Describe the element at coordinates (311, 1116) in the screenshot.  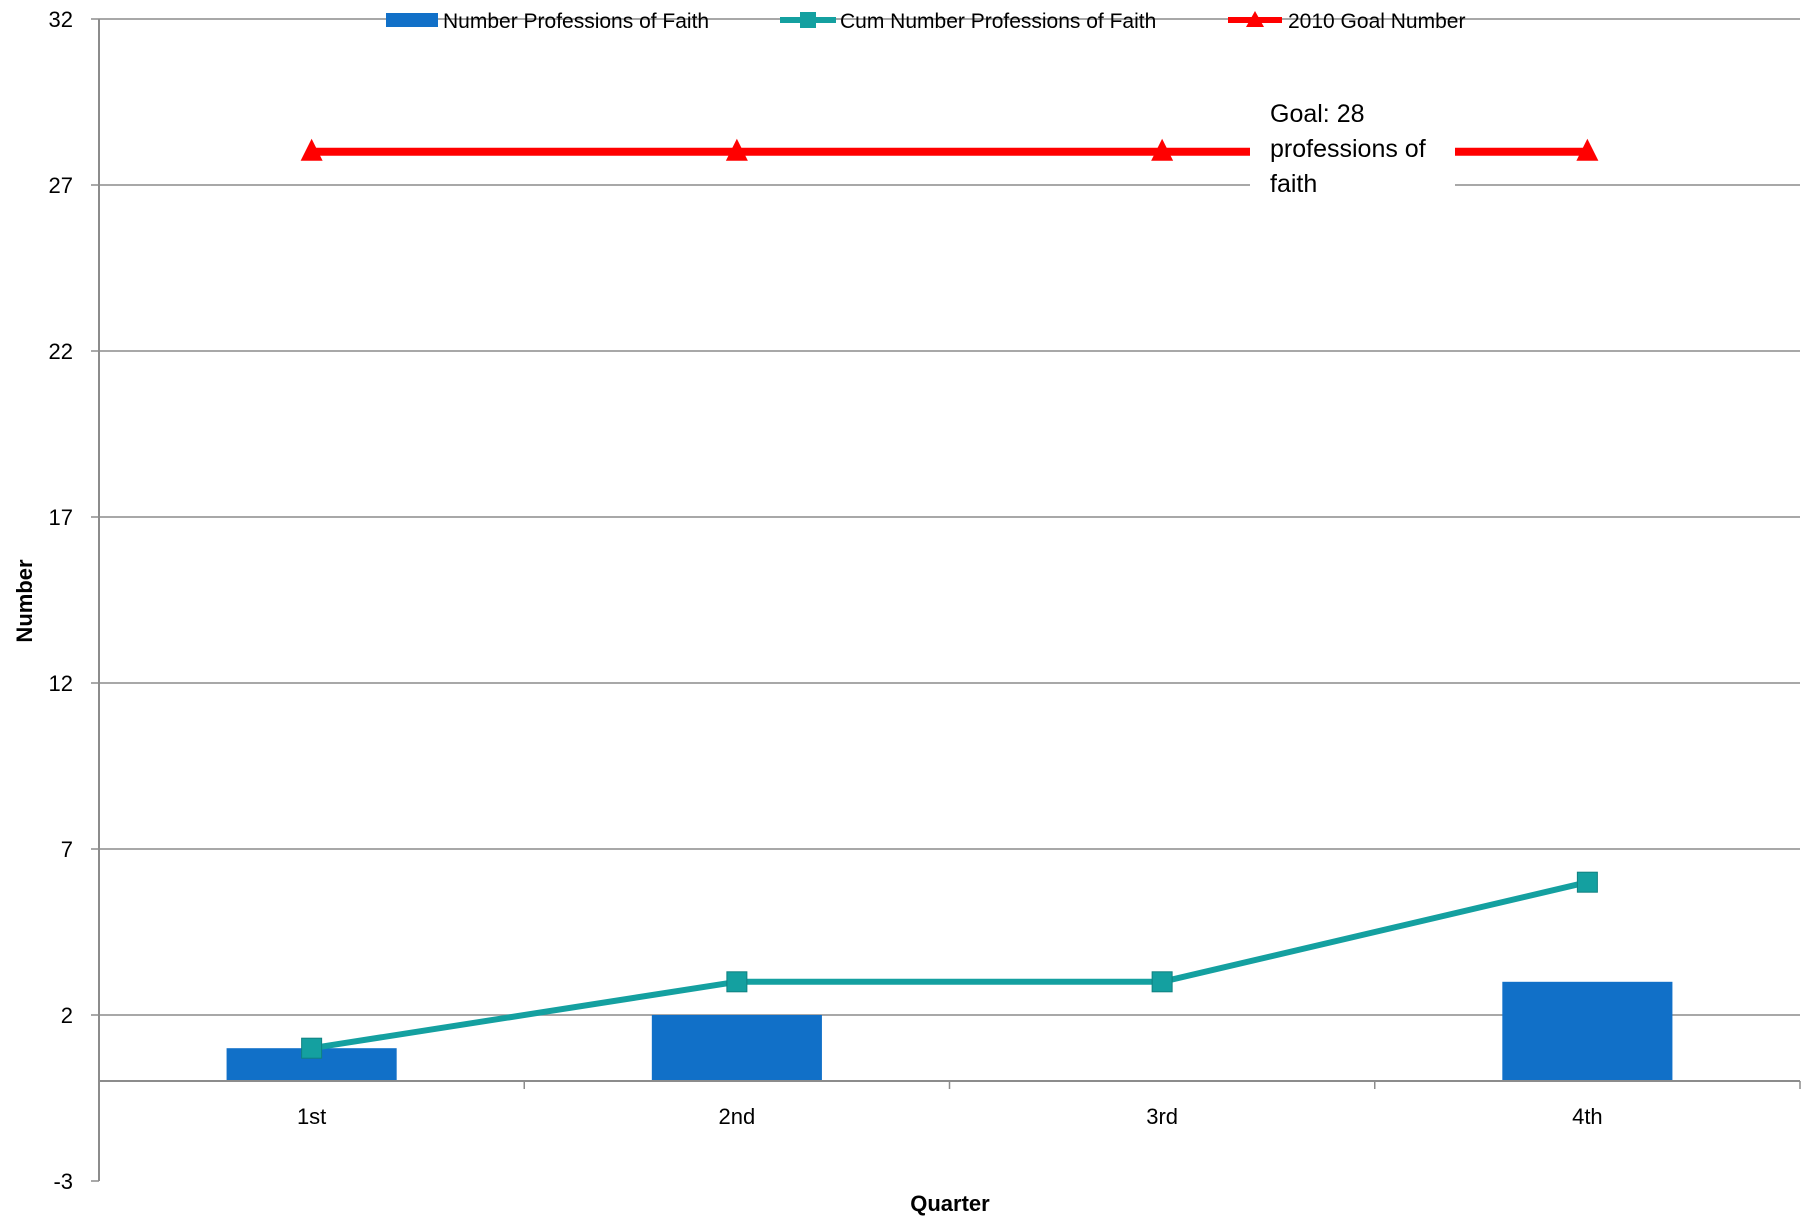
I see `x-tick-label-0: 1st` at that location.